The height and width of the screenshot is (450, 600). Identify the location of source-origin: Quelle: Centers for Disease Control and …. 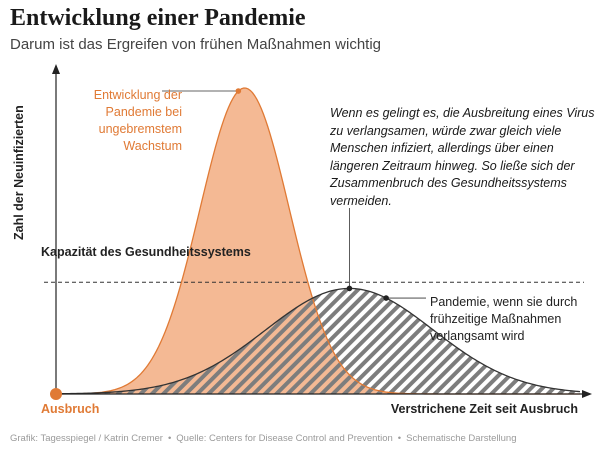
(284, 438).